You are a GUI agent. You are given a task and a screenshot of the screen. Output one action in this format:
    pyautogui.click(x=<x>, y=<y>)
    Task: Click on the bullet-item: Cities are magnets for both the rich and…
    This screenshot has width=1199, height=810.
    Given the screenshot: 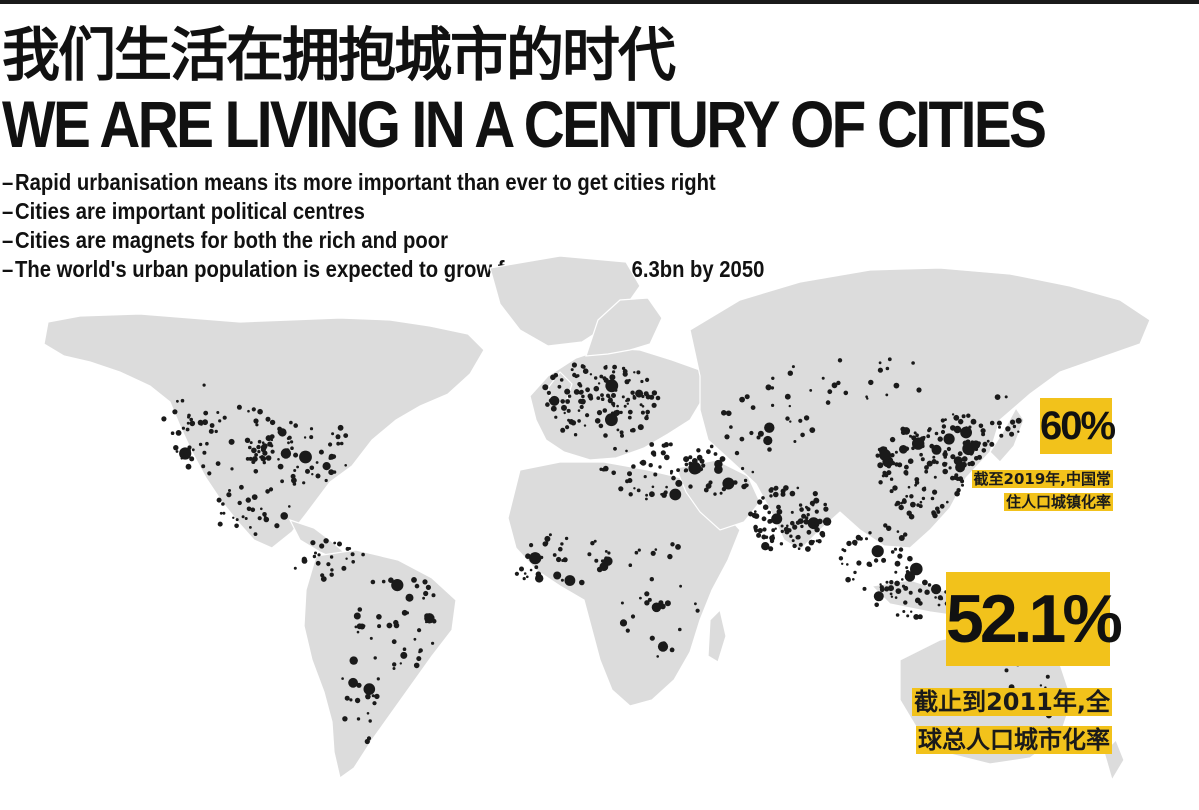 What is the action you would take?
    pyautogui.click(x=383, y=240)
    